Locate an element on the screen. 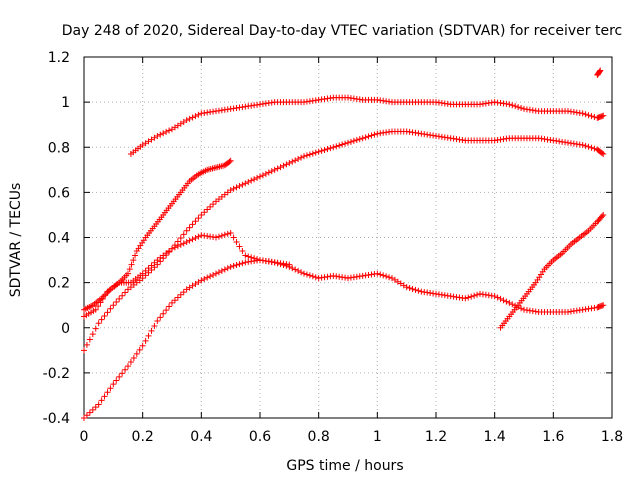 The height and width of the screenshot is (480, 640). y-tick-label: 1 is located at coordinates (65, 103).